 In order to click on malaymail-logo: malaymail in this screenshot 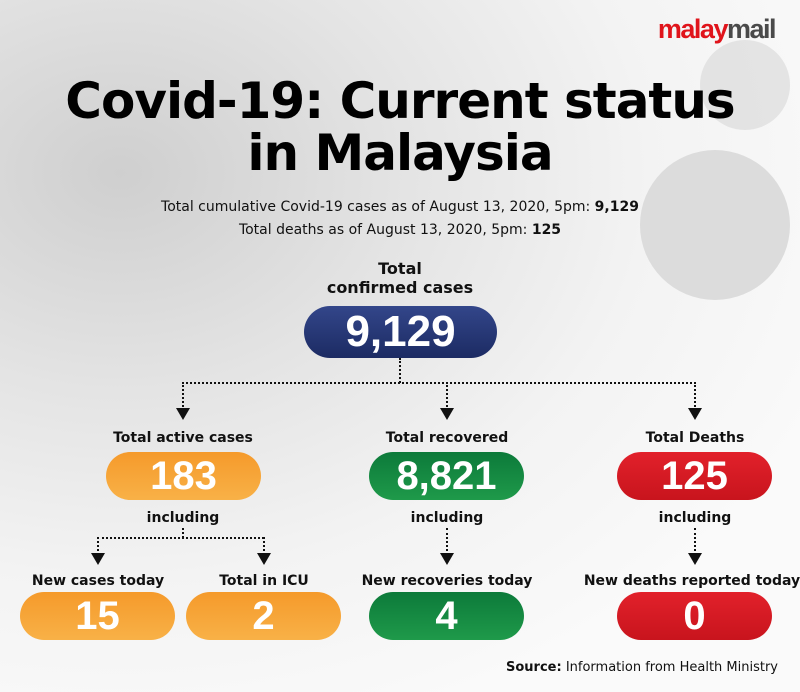, I will do `click(717, 29)`.